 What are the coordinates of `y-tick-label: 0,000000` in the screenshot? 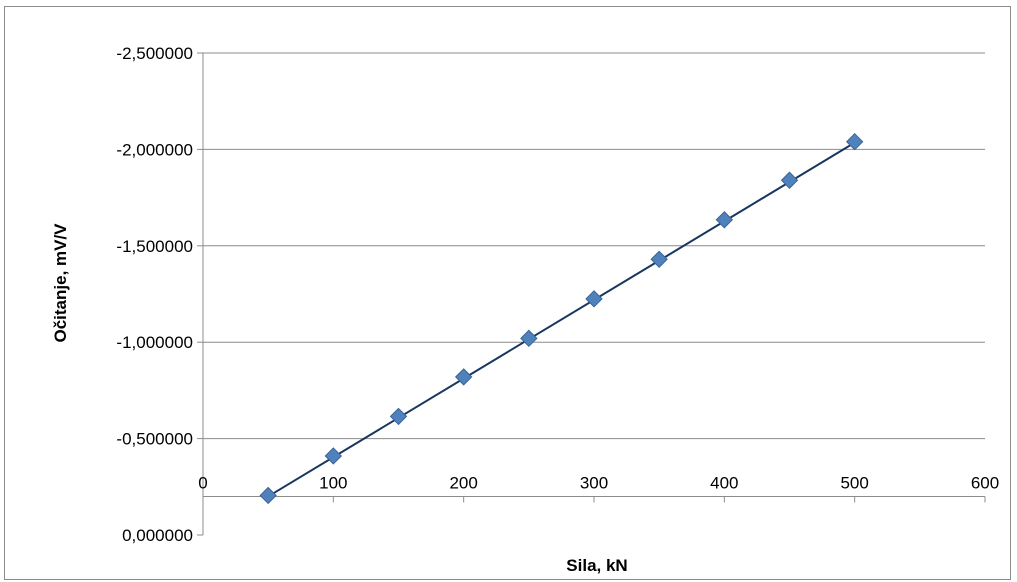 It's located at (157, 535).